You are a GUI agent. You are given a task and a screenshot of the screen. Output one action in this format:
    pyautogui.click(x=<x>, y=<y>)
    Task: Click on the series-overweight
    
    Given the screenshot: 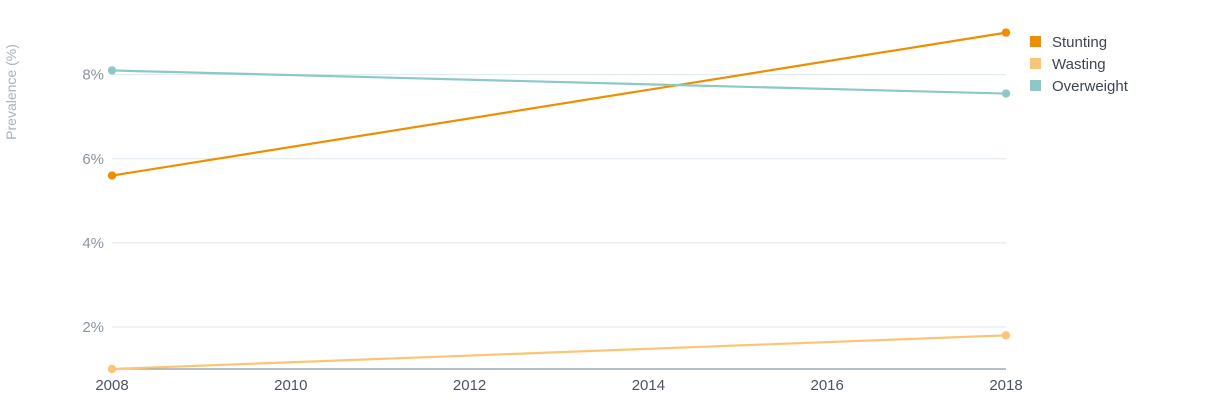 What is the action you would take?
    pyautogui.click(x=559, y=82)
    